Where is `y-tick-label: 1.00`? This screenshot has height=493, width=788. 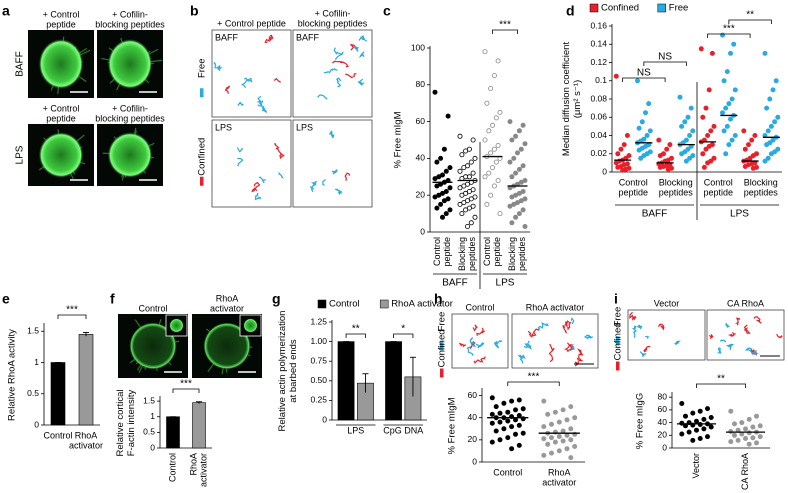 y-tick-label: 1.00 is located at coordinates (318, 341).